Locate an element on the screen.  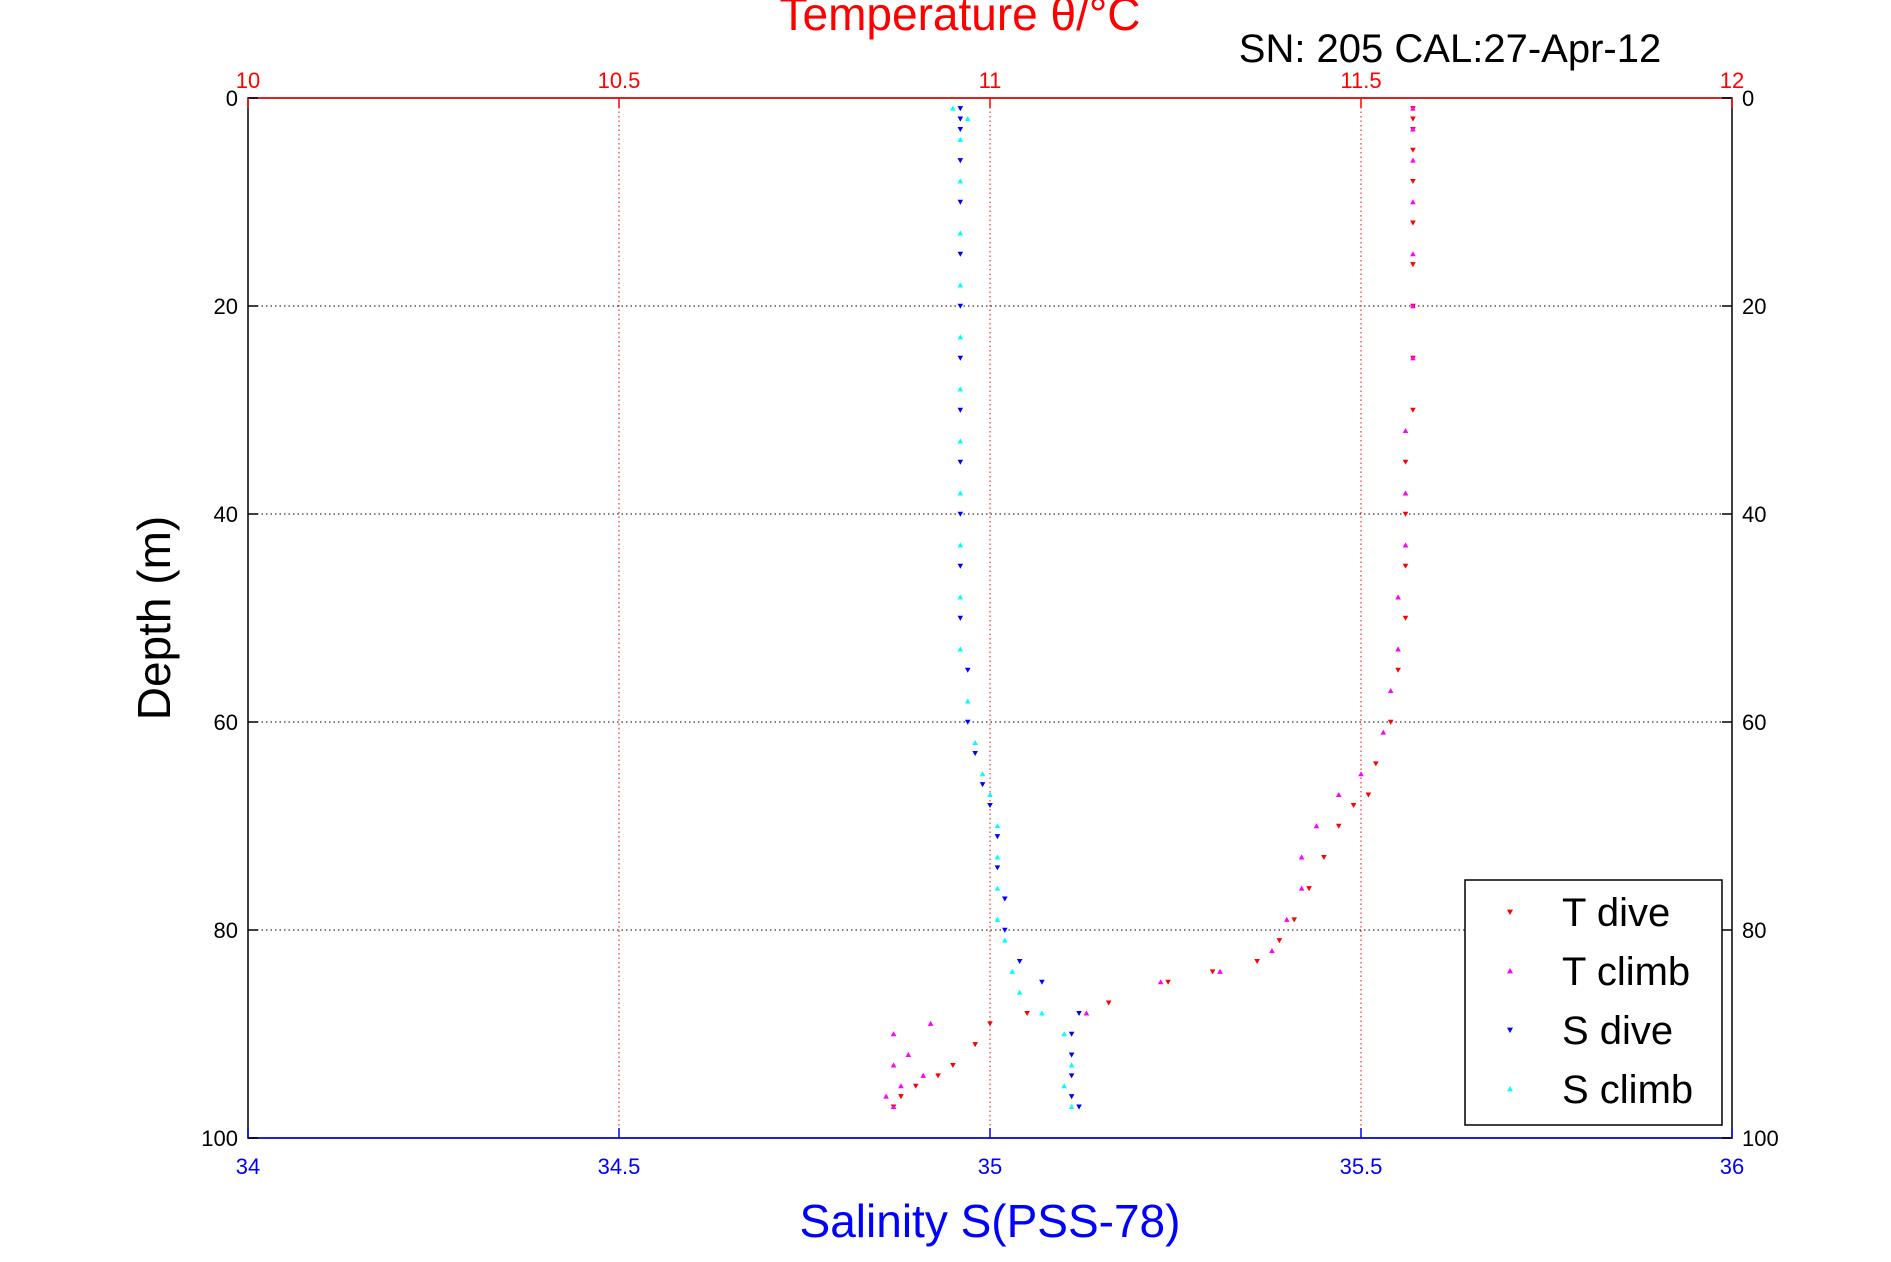
series-s-climb is located at coordinates (1012, 607).